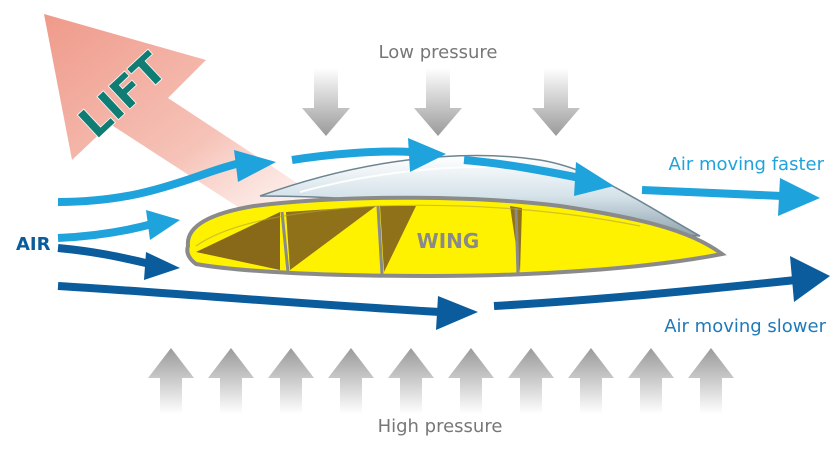  Describe the element at coordinates (747, 164) in the screenshot. I see `air-moving-faster-label: Air moving faster` at that location.